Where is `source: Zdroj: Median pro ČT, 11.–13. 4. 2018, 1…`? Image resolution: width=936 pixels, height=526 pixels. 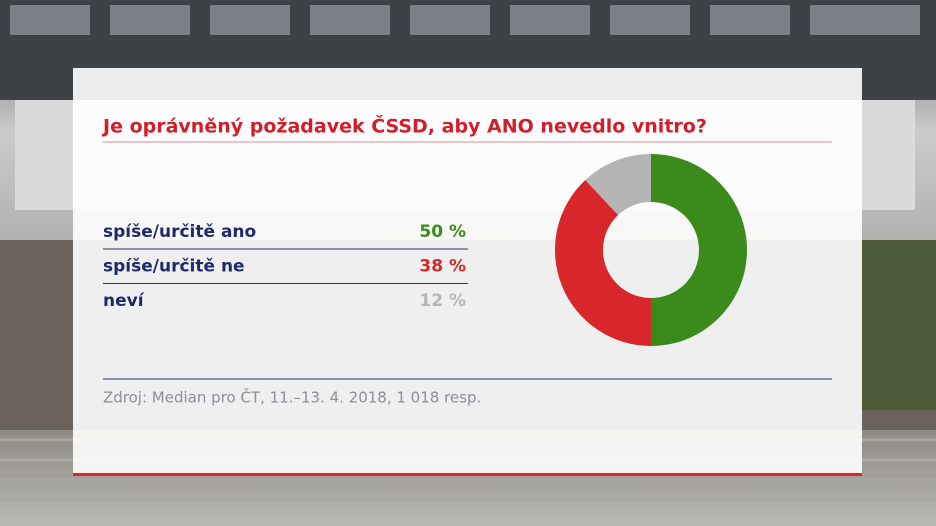 source: Zdroj: Median pro ČT, 11.–13. 4. 2018, 1… is located at coordinates (292, 397).